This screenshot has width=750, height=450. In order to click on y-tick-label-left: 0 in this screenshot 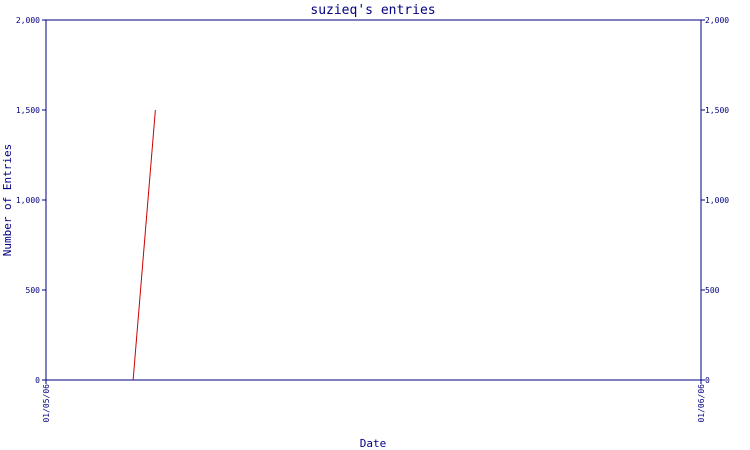, I will do `click(37, 380)`.